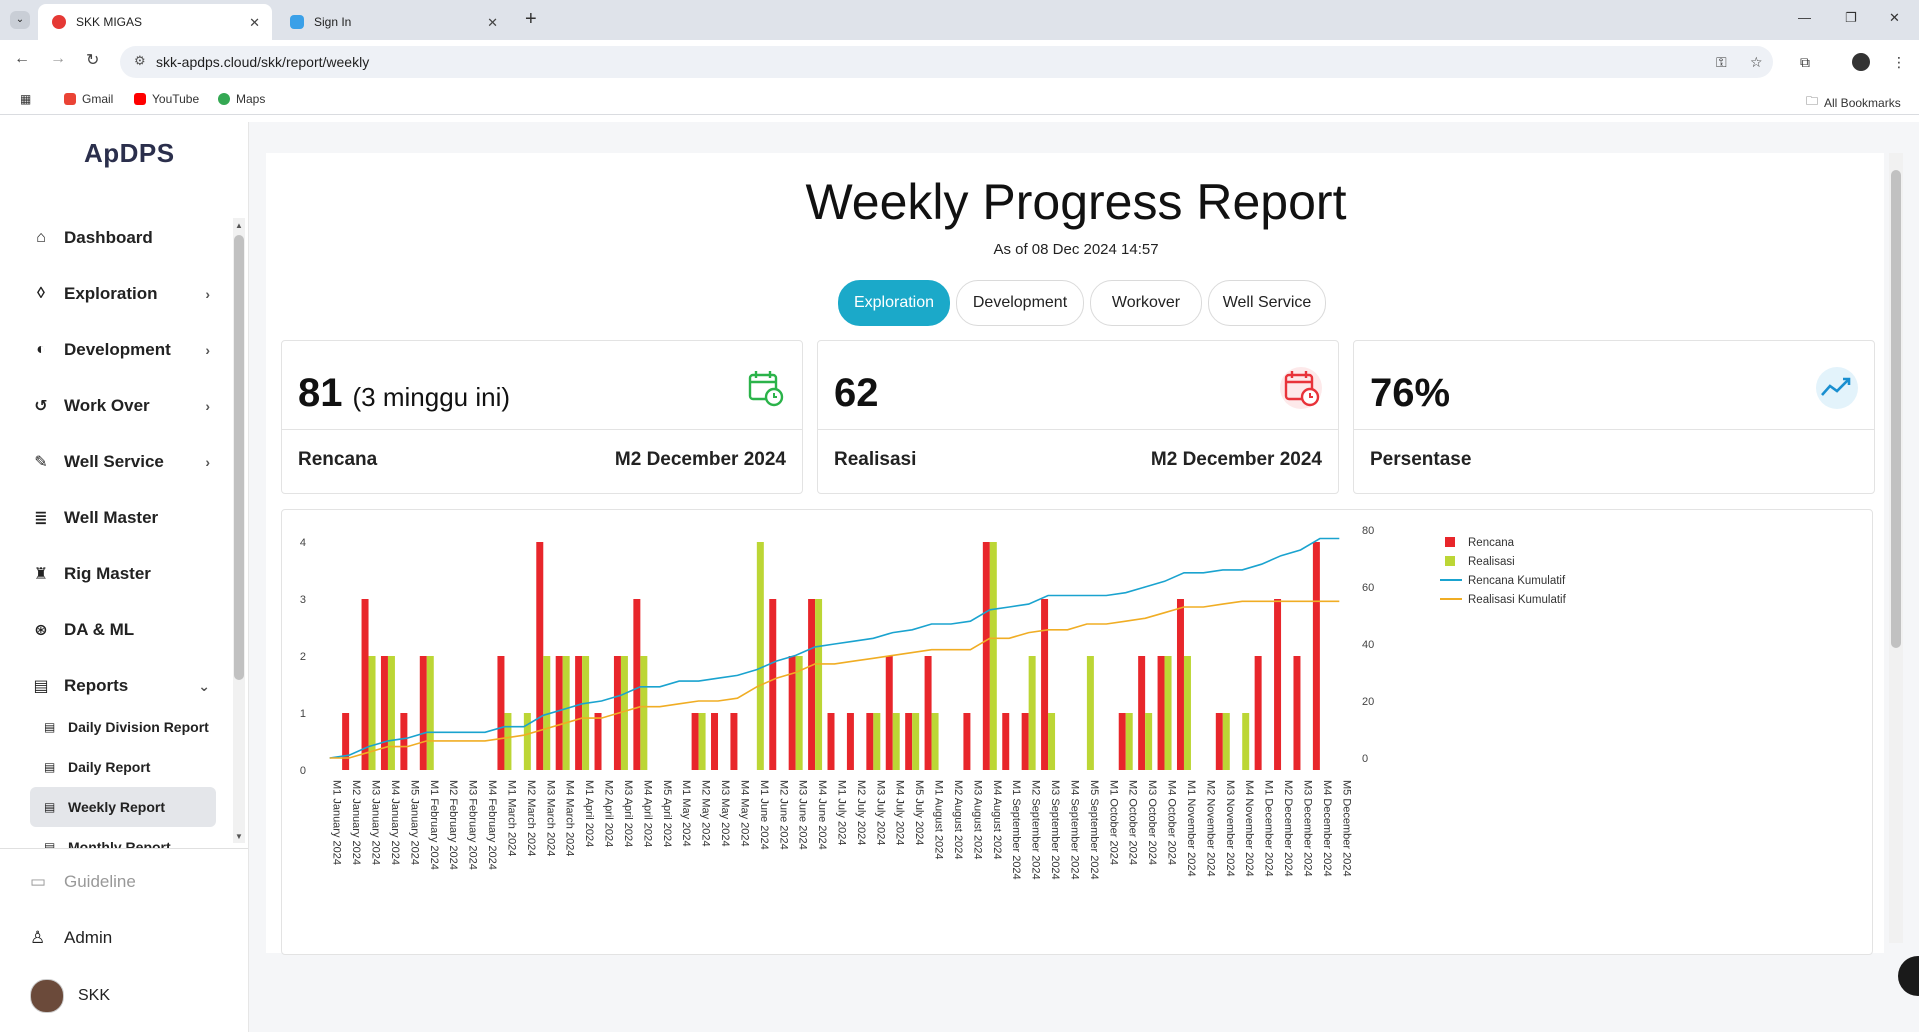  I want to click on x-tick-label: M4 November 2024, so click(1249, 828).